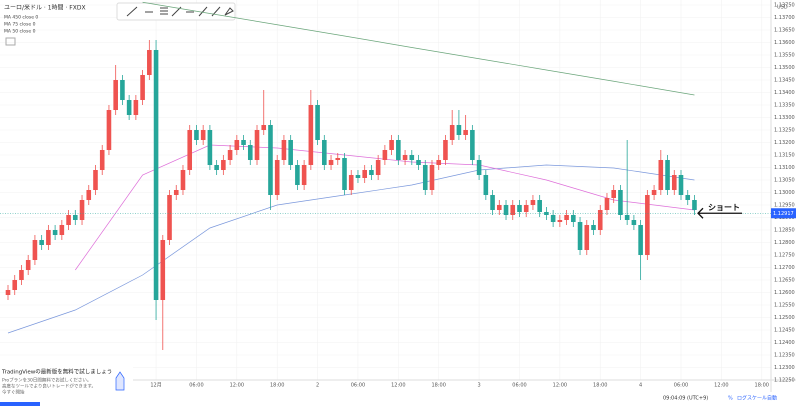 The image size is (796, 406). Describe the element at coordinates (120, 381) in the screenshot. I see `rocket-icon` at that location.